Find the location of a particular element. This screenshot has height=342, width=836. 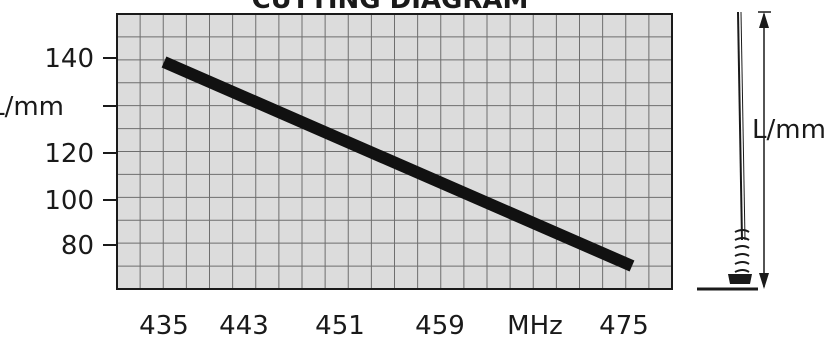

antenna-whip-highlight is located at coordinates (743, 126).